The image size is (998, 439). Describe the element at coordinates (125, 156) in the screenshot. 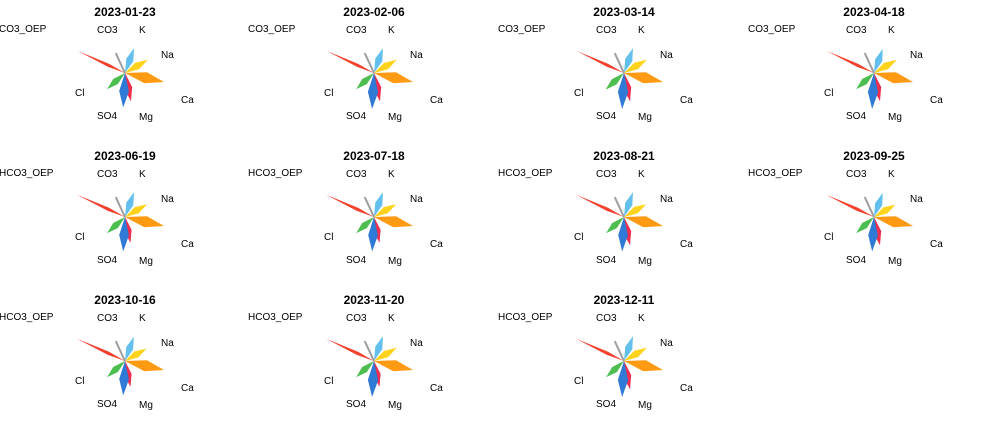

I see `panel-title: 2023-06-19` at that location.